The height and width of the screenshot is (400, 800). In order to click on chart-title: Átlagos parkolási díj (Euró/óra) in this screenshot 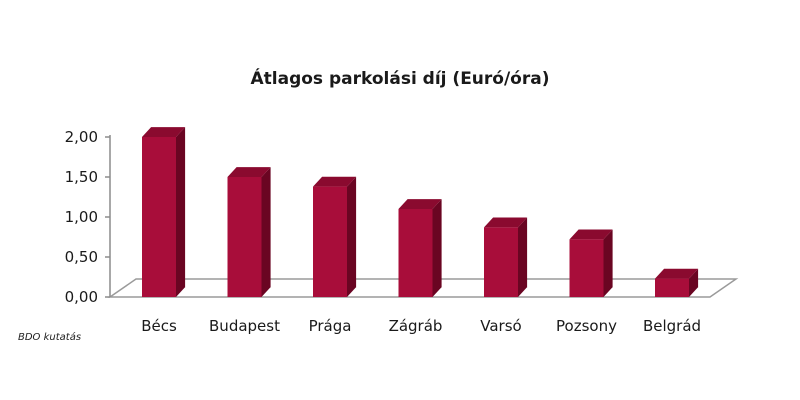, I will do `click(400, 78)`.